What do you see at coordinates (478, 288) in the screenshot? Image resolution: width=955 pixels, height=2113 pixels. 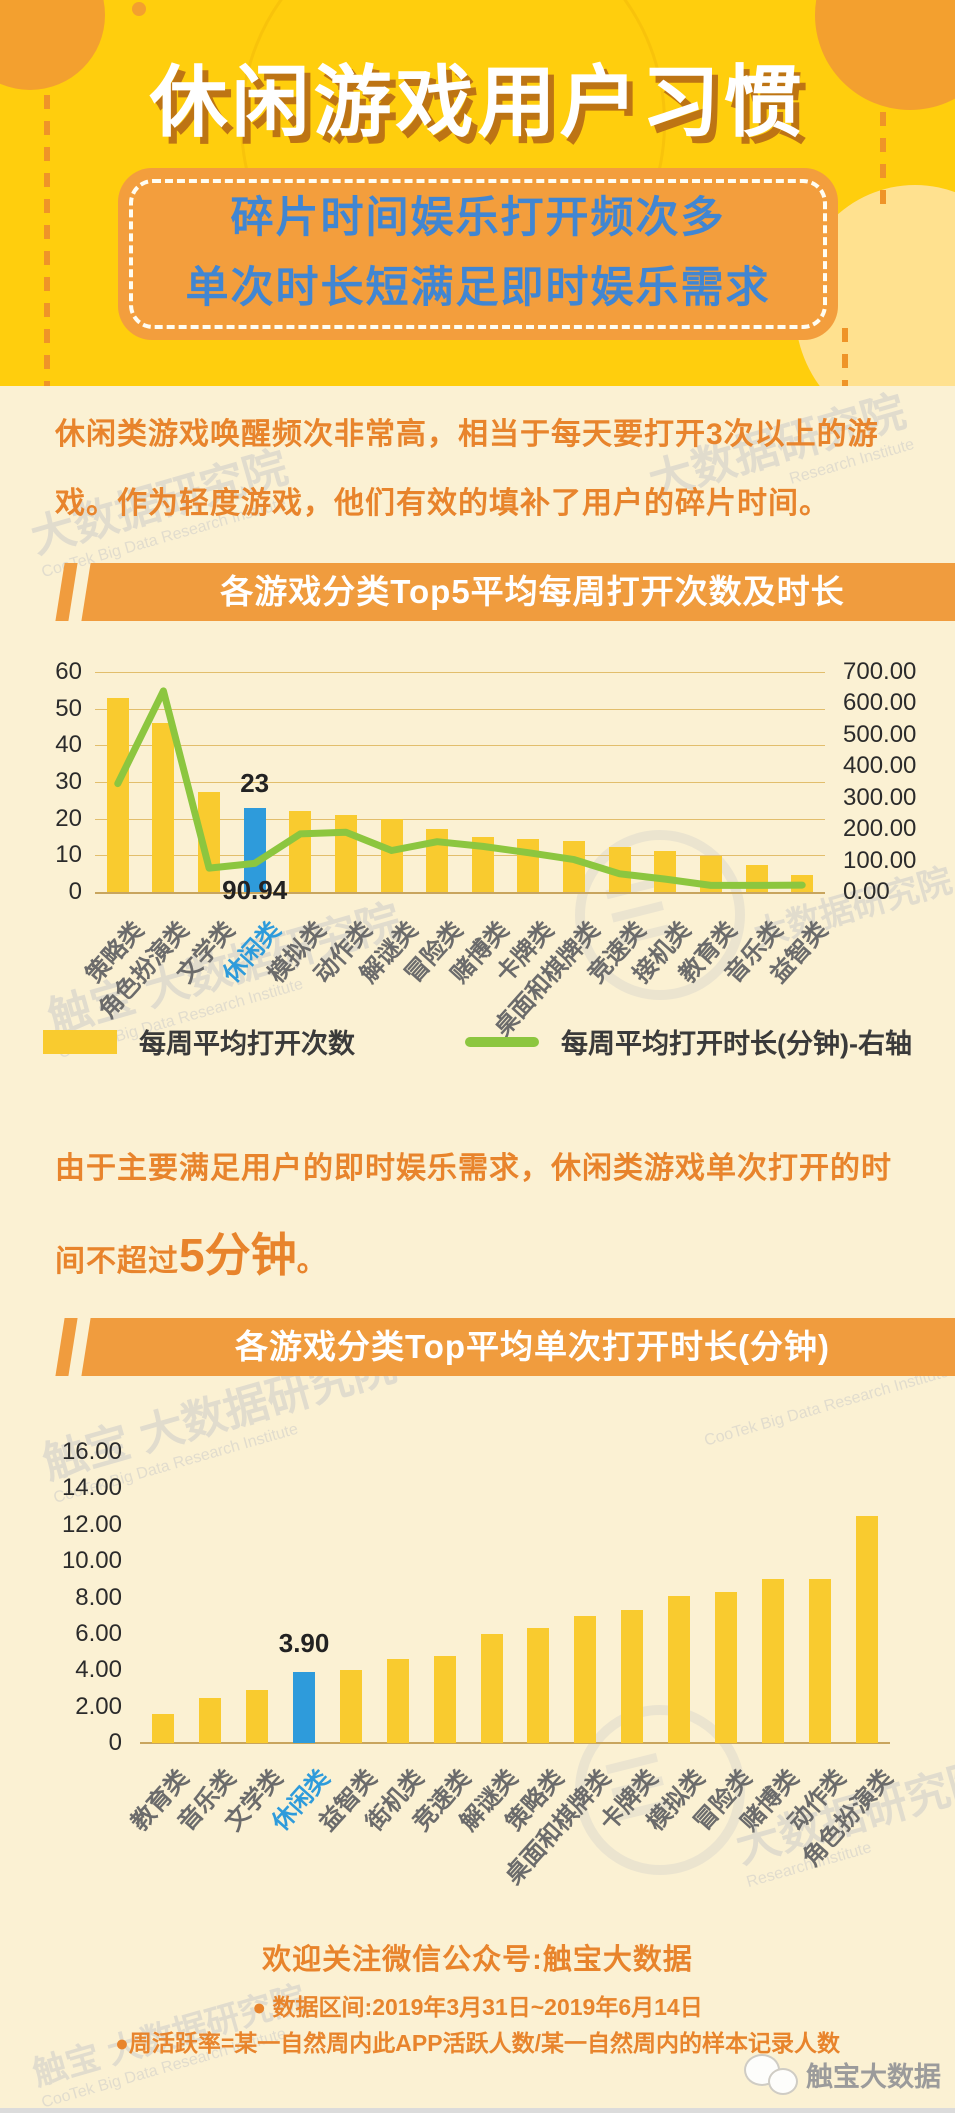 I see `subtitle-line-2: 单次时长短满足即时娱乐需求` at bounding box center [478, 288].